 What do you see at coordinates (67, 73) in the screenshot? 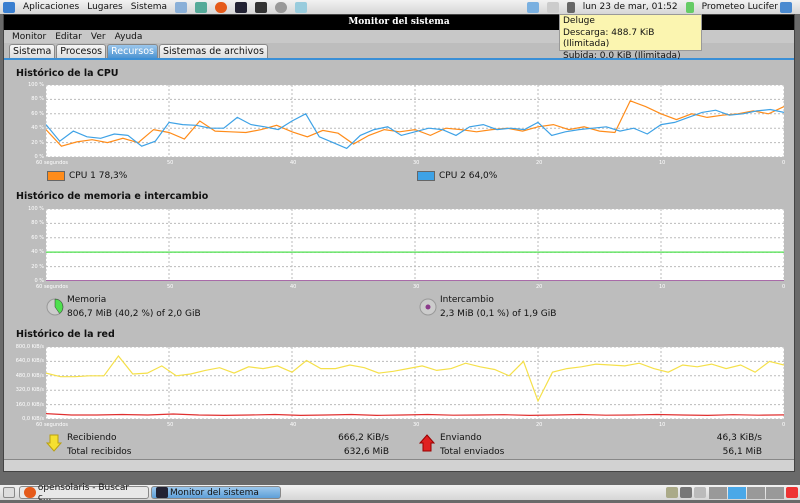
I see `cpu-section-title: Histórico de la CPU` at bounding box center [67, 73].